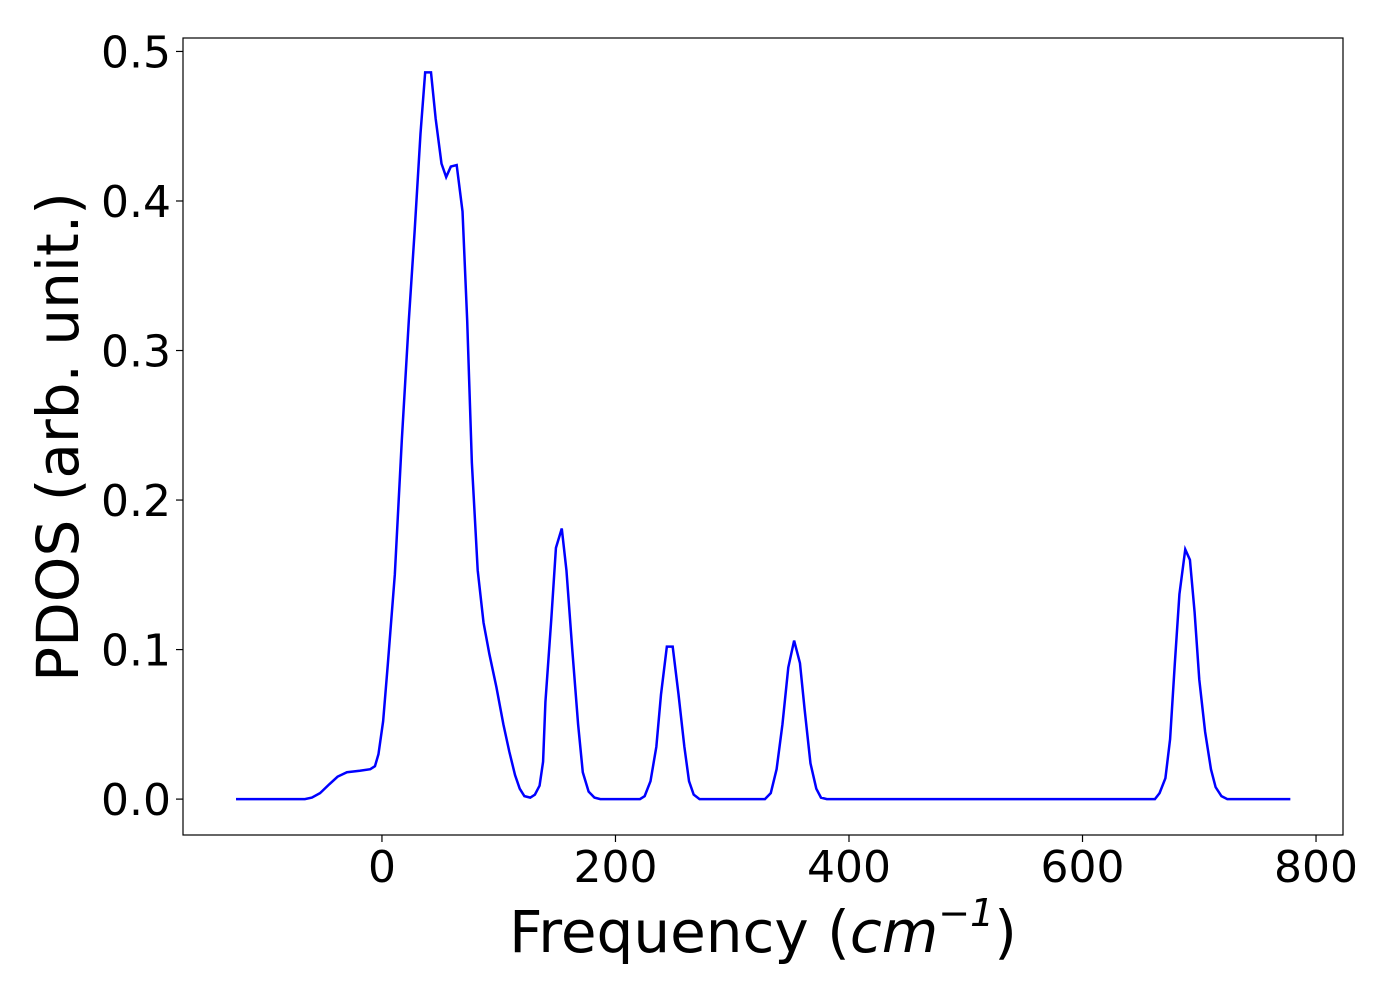 This screenshot has height=1000, width=1400. Describe the element at coordinates (136, 52) in the screenshot. I see `y-tick-label: 0.5` at that location.